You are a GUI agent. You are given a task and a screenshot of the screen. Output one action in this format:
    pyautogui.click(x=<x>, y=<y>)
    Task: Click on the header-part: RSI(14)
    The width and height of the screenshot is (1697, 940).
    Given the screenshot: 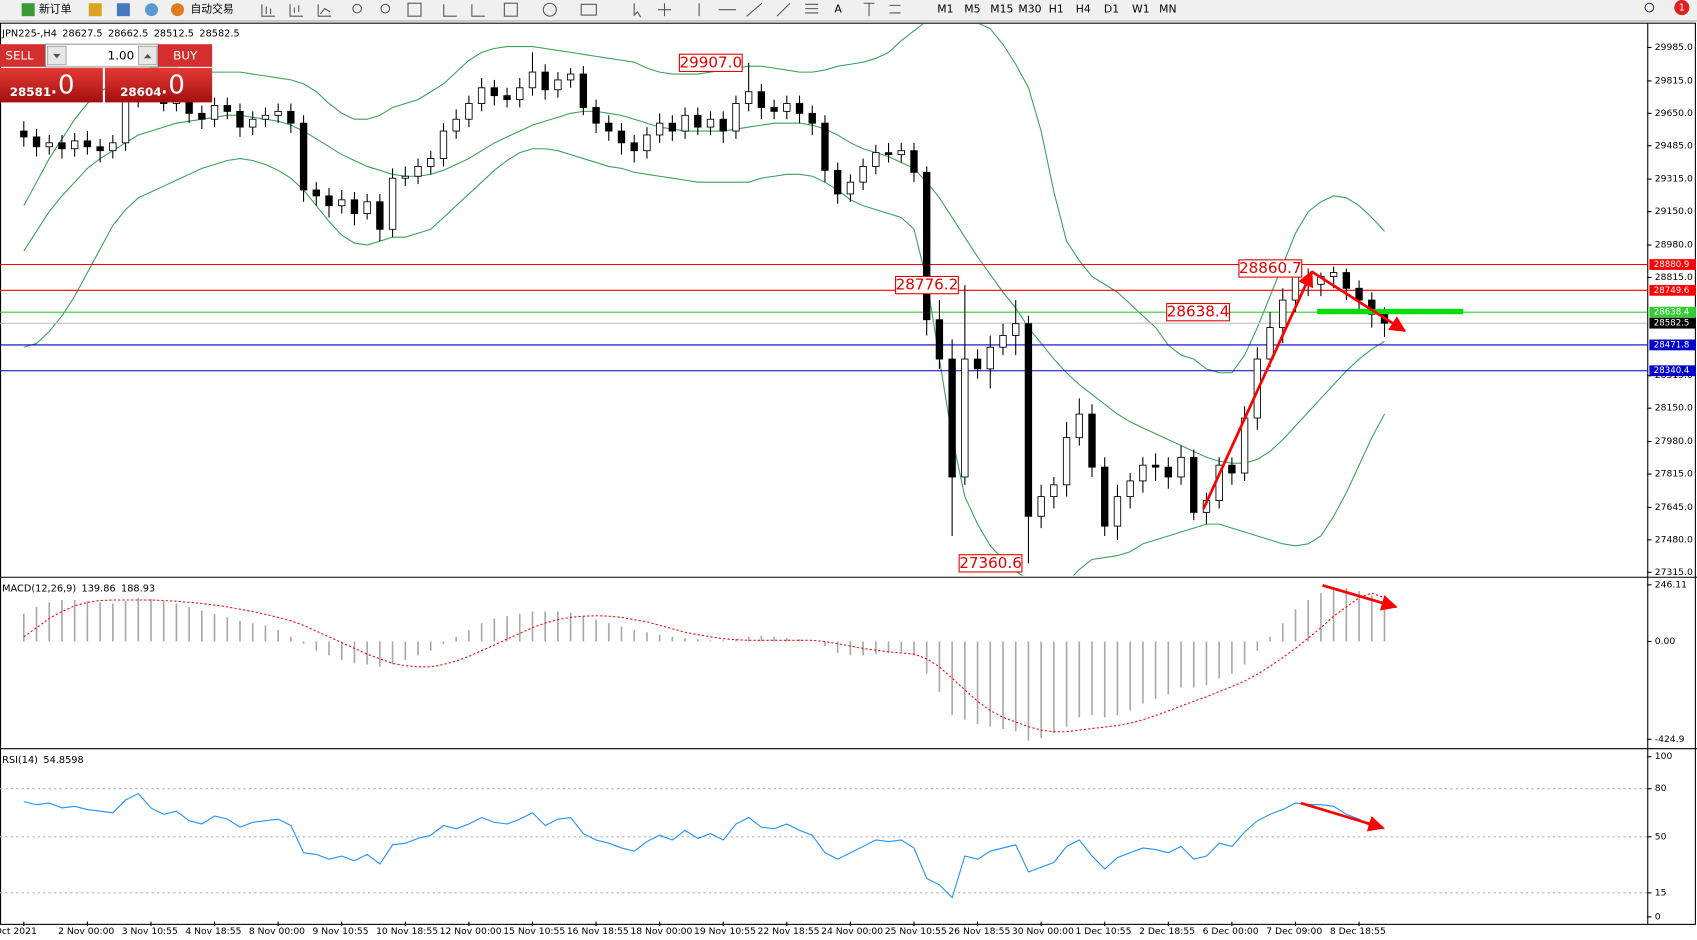 What is the action you would take?
    pyautogui.click(x=20, y=760)
    